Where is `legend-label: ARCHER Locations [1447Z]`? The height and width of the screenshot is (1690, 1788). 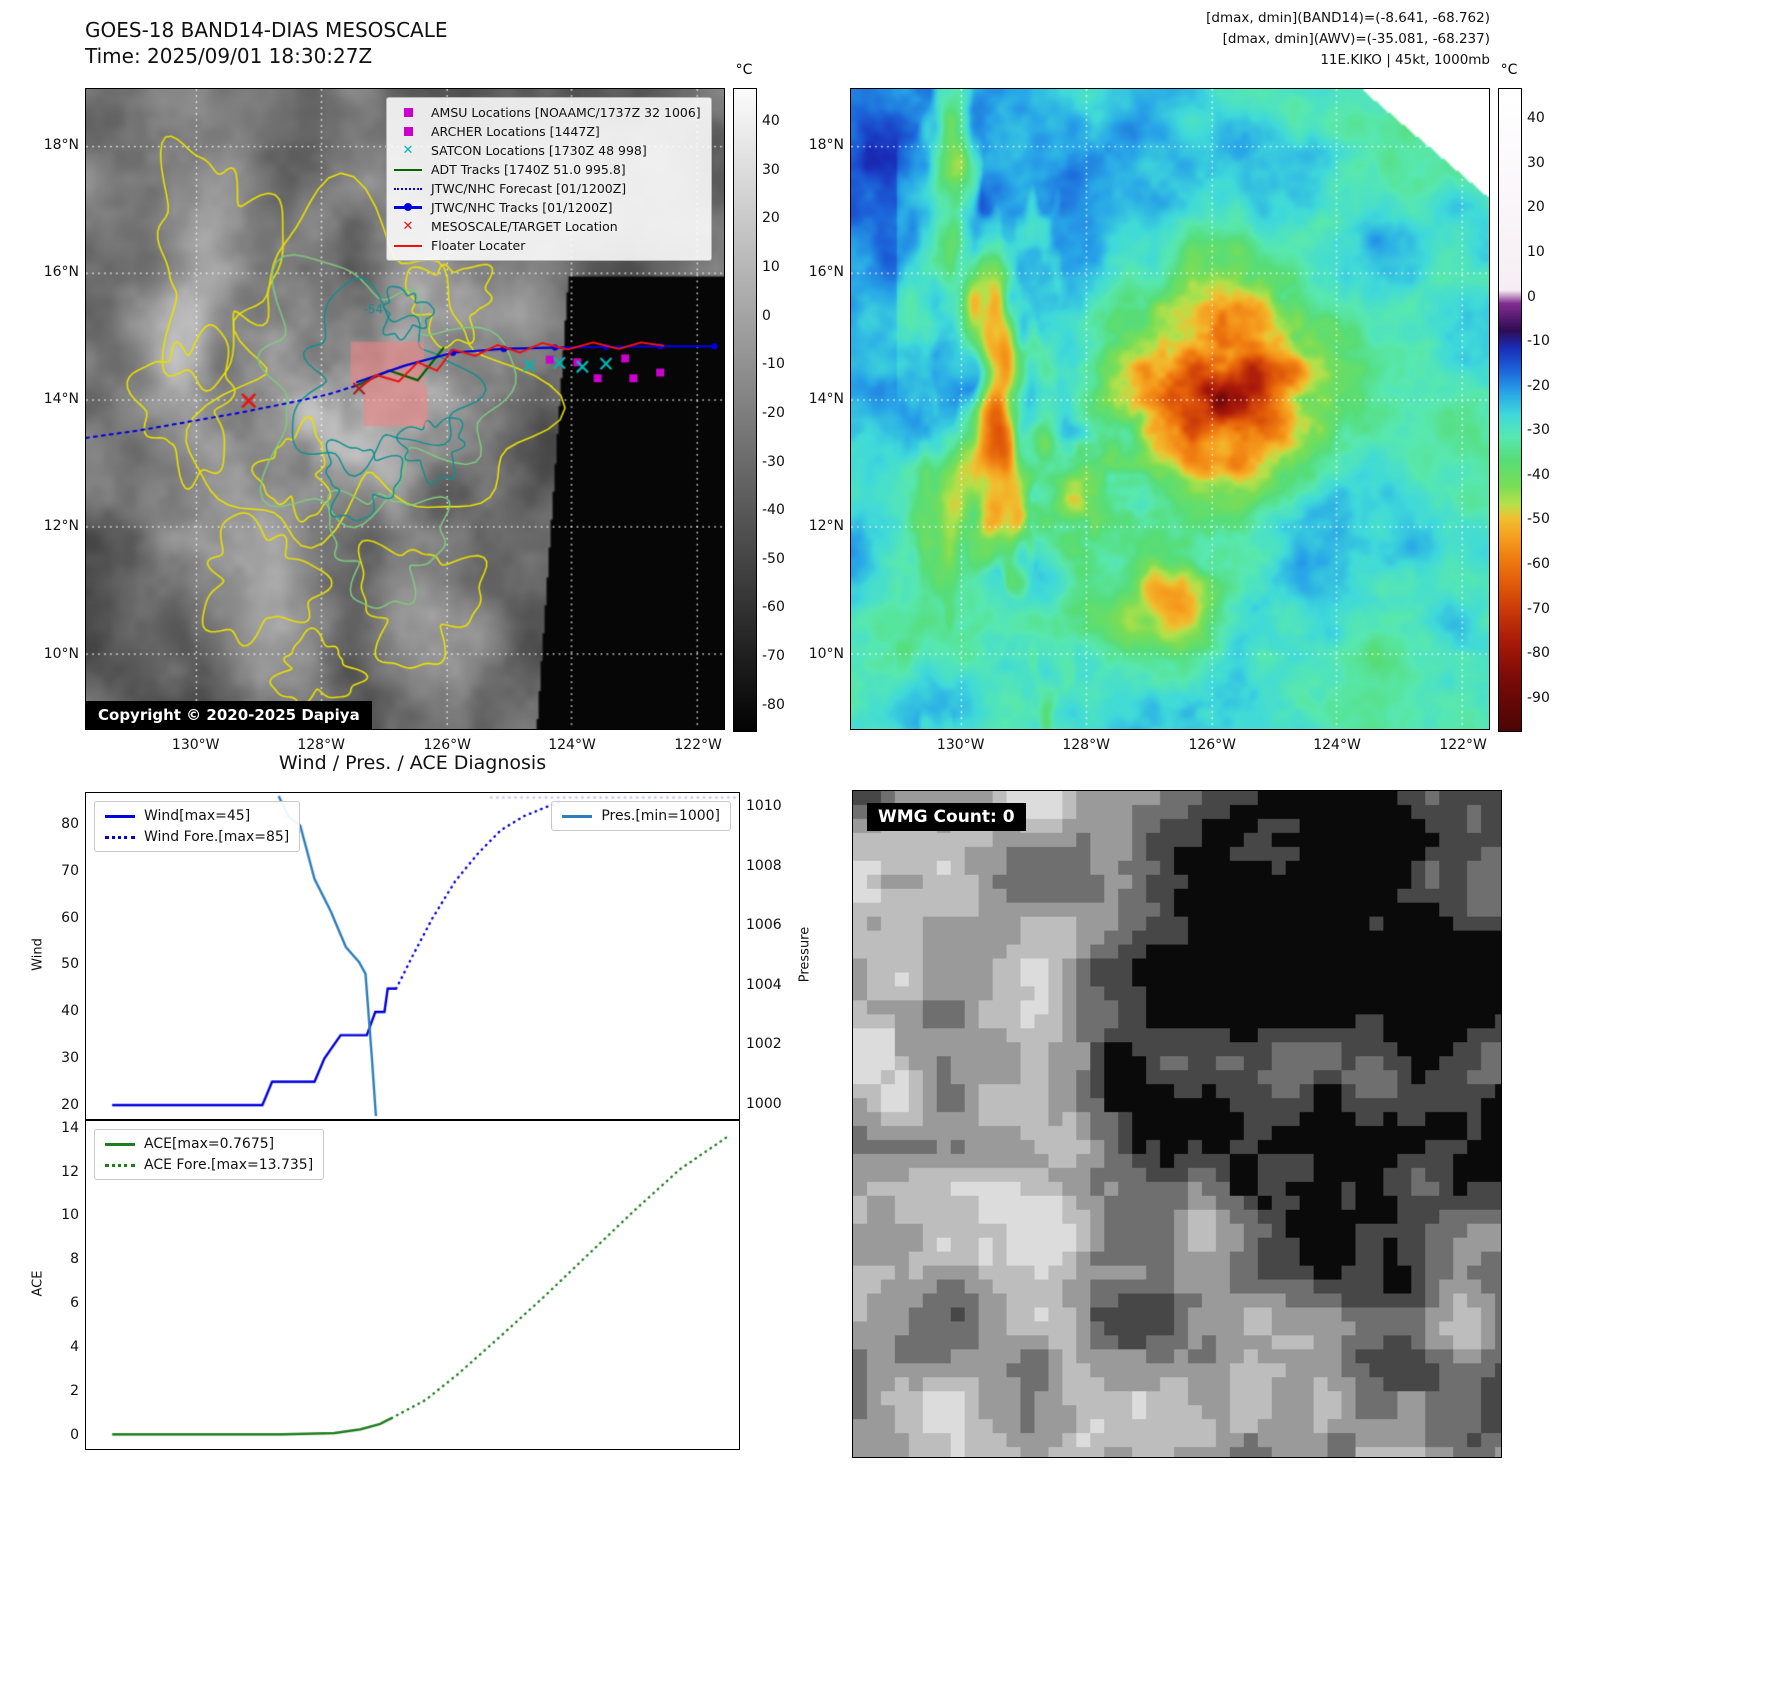 legend-label: ARCHER Locations [1447Z] is located at coordinates (515, 131).